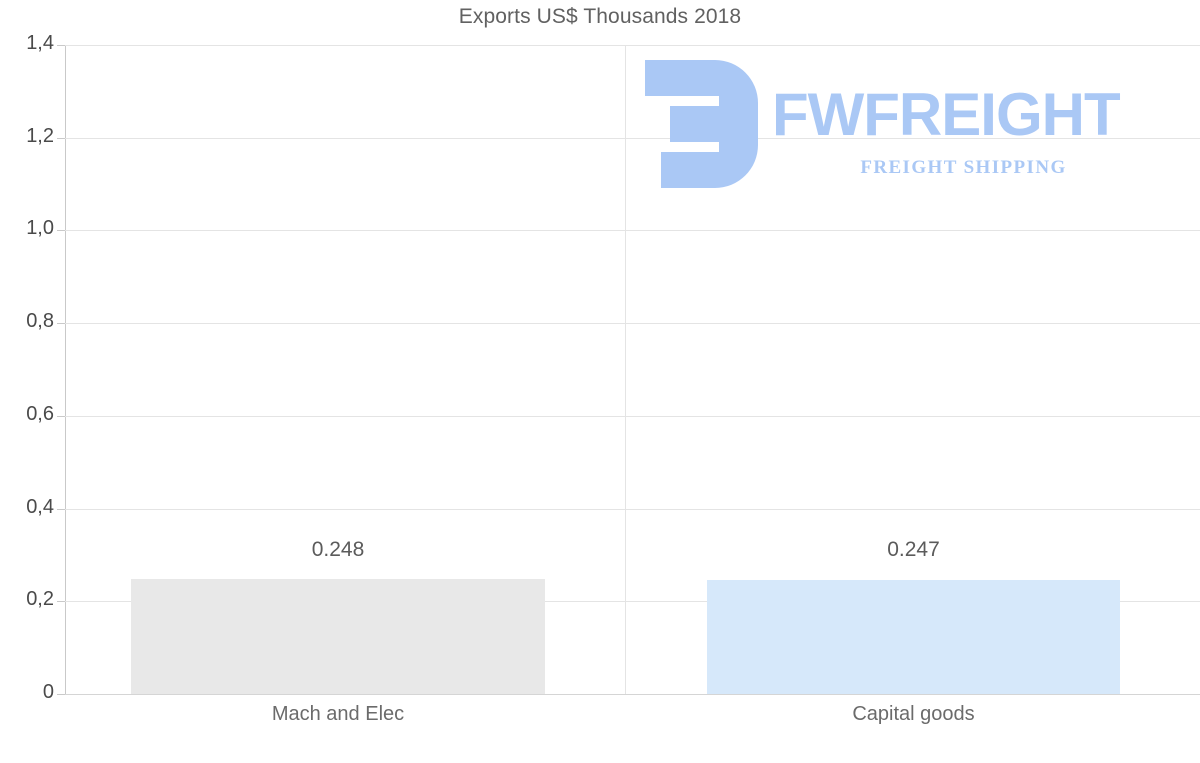 Image resolution: width=1200 pixels, height=763 pixels. Describe the element at coordinates (40, 321) in the screenshot. I see `y-axis-tick-label: 0,8` at that location.